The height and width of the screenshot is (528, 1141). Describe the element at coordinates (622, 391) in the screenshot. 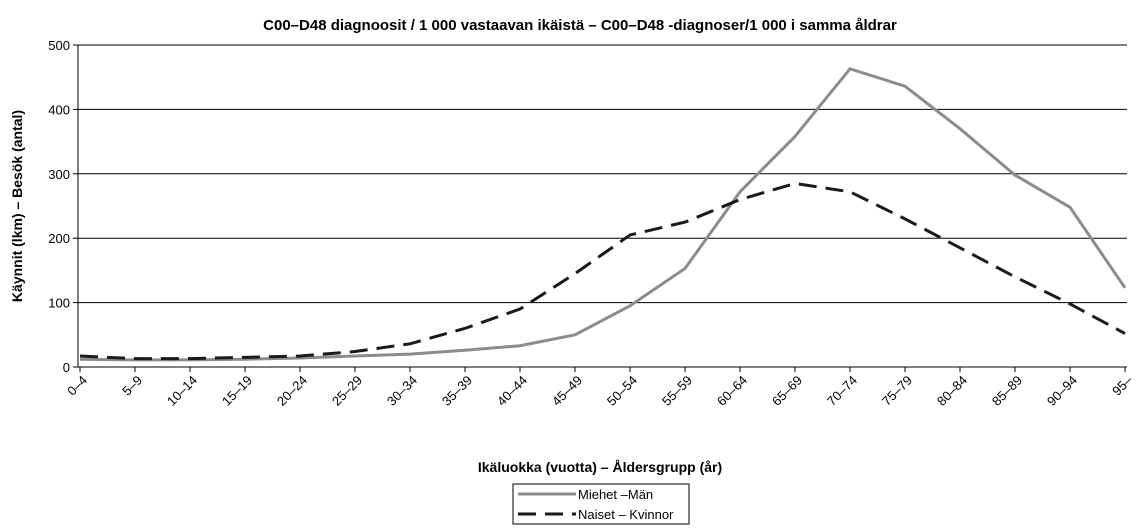

I see `x-tick-label: 50–54` at that location.